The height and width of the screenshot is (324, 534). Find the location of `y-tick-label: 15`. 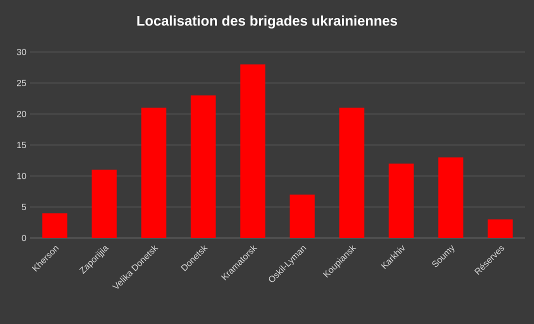

y-tick-label: 15 is located at coordinates (21, 145).